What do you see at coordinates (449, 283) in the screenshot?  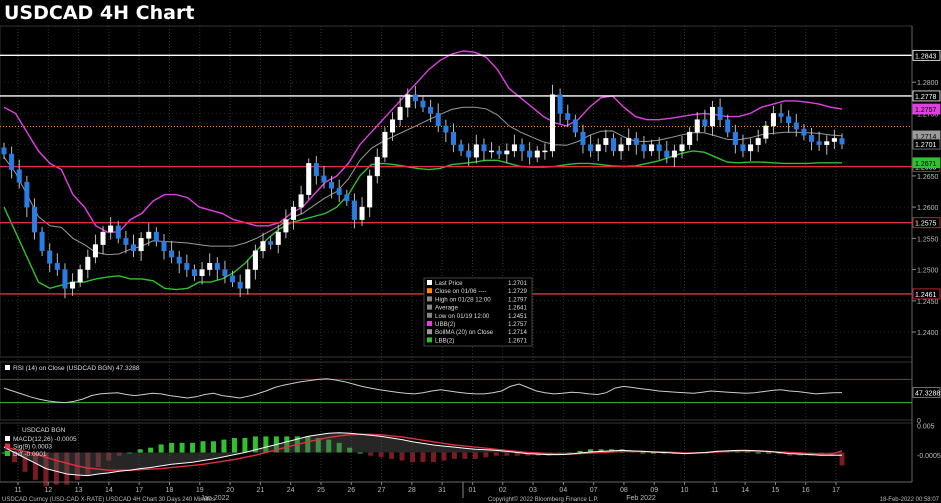 I see `legend-label: Last Price` at bounding box center [449, 283].